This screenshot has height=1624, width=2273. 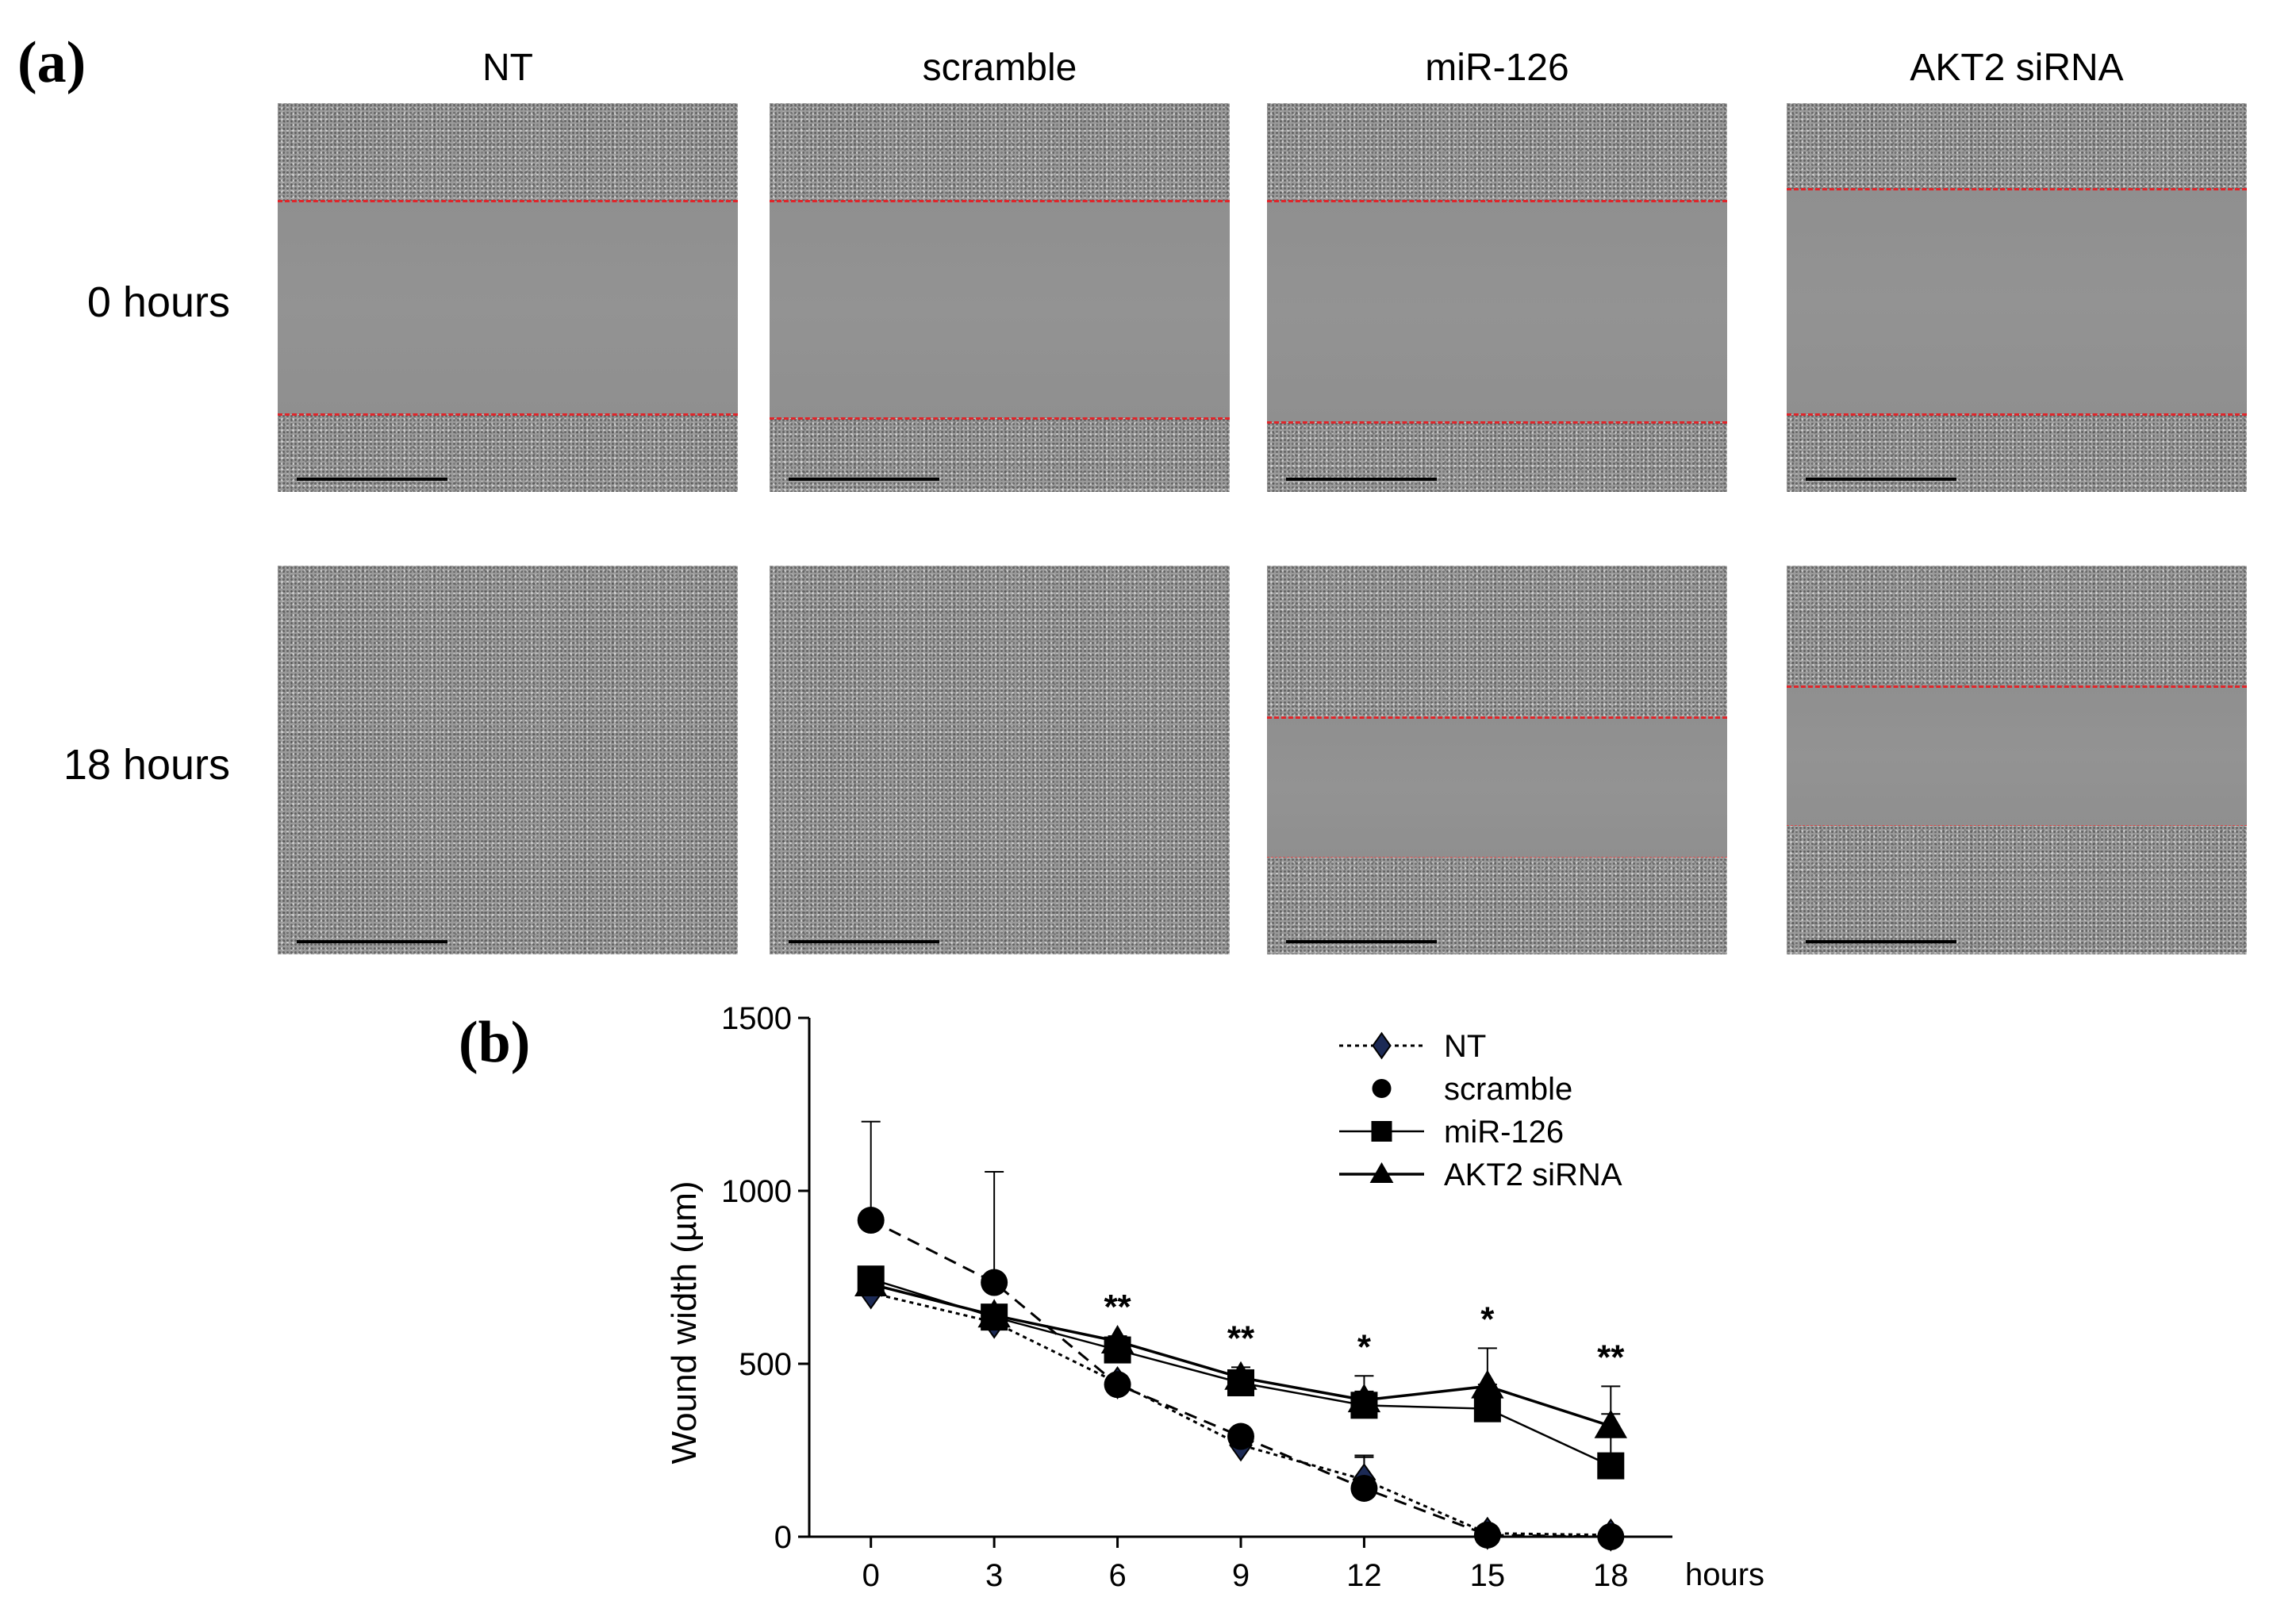 What do you see at coordinates (507, 68) in the screenshot?
I see `column-label-nt: NT` at bounding box center [507, 68].